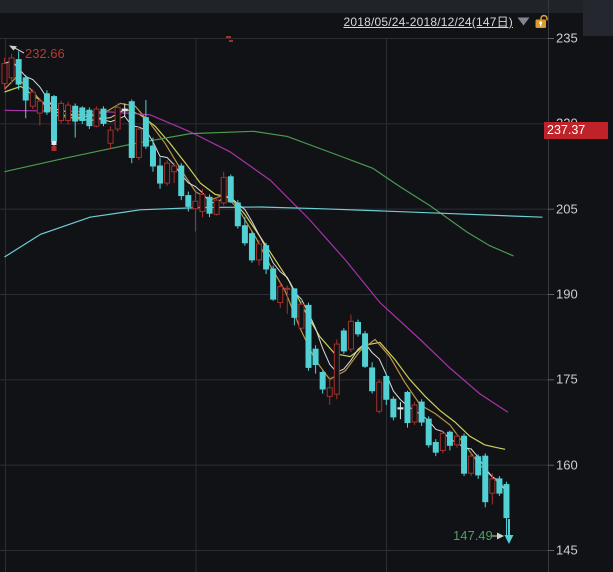  I want to click on y-axis-tick-label: 190, so click(567, 294).